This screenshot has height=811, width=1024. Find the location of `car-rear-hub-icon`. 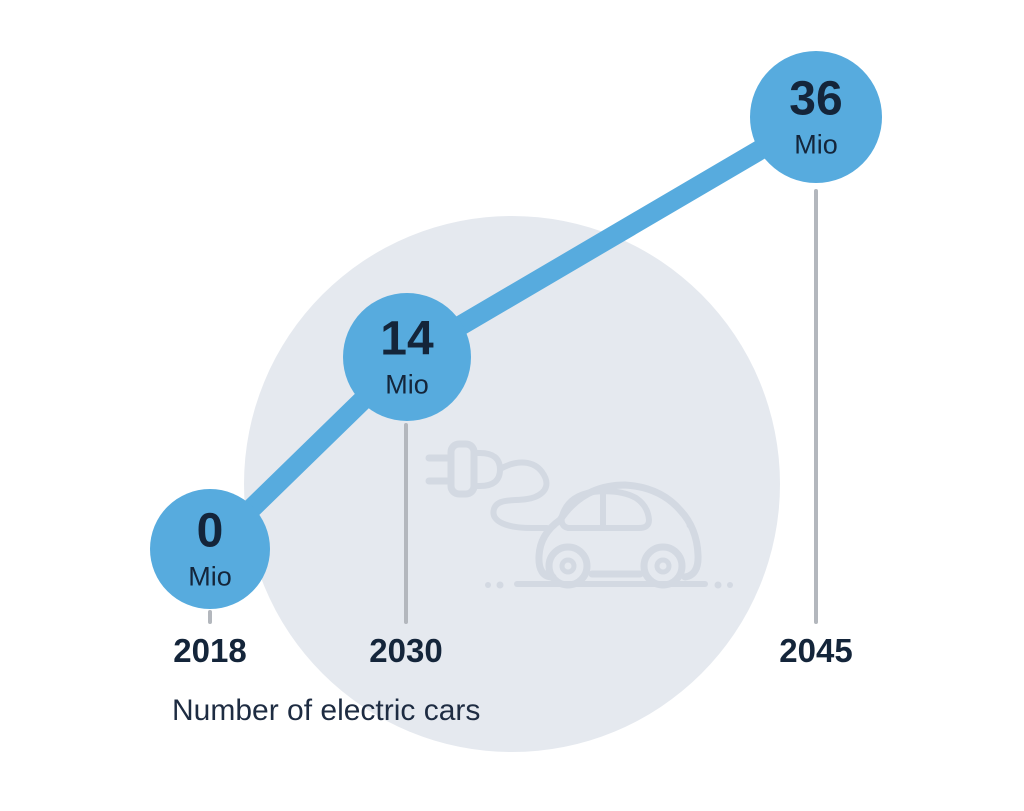

car-rear-hub-icon is located at coordinates (663, 566).